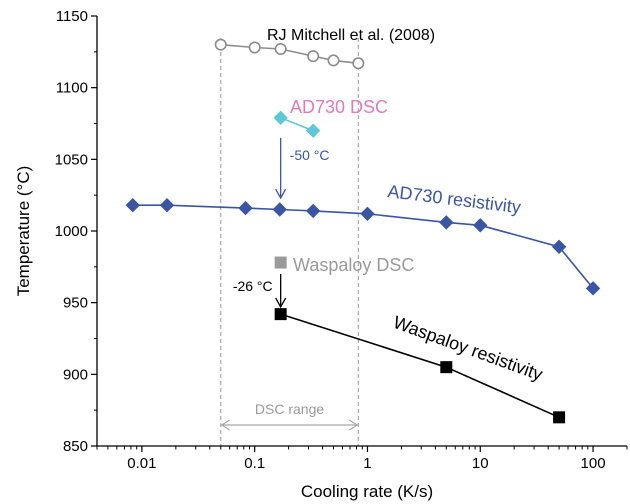  I want to click on shift_ad730-arrowhead, so click(281, 194).